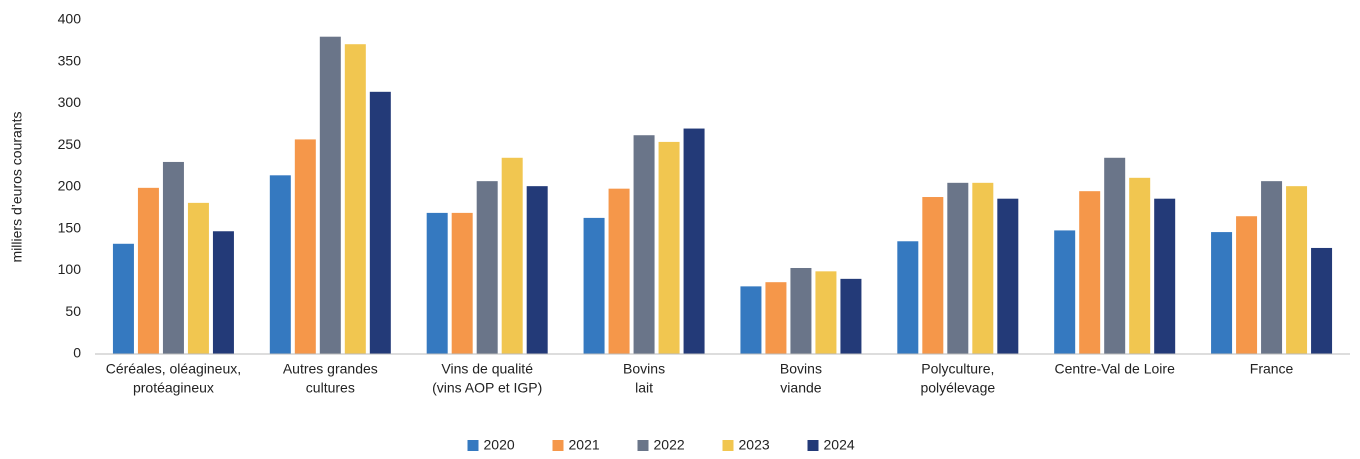  I want to click on x-tick-label: Polyculture,, so click(957, 369).